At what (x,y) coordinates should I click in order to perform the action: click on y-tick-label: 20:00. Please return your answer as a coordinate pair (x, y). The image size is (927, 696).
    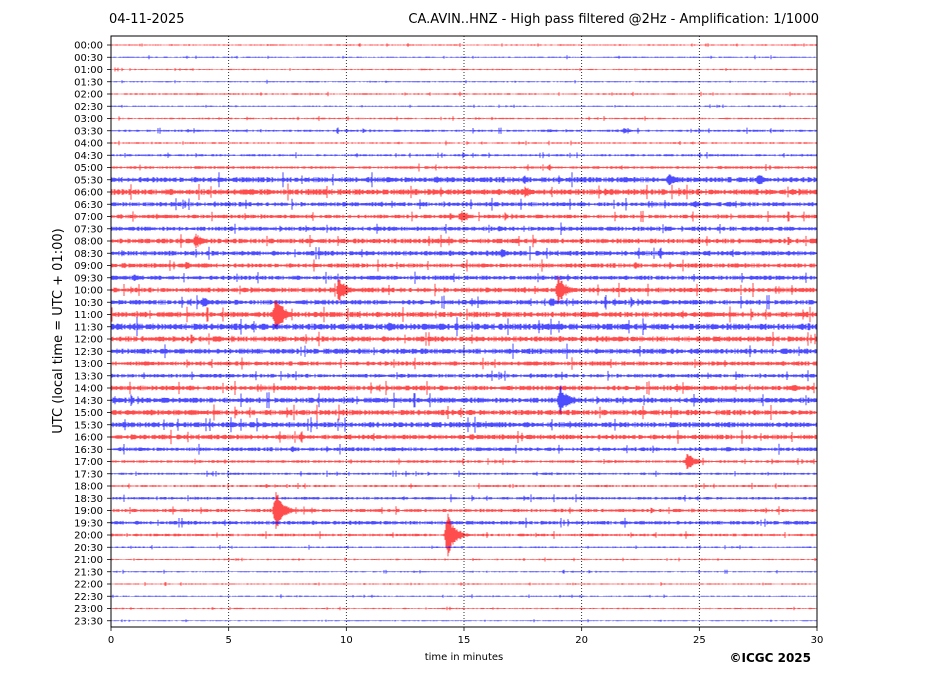
    Looking at the image, I should click on (88, 536).